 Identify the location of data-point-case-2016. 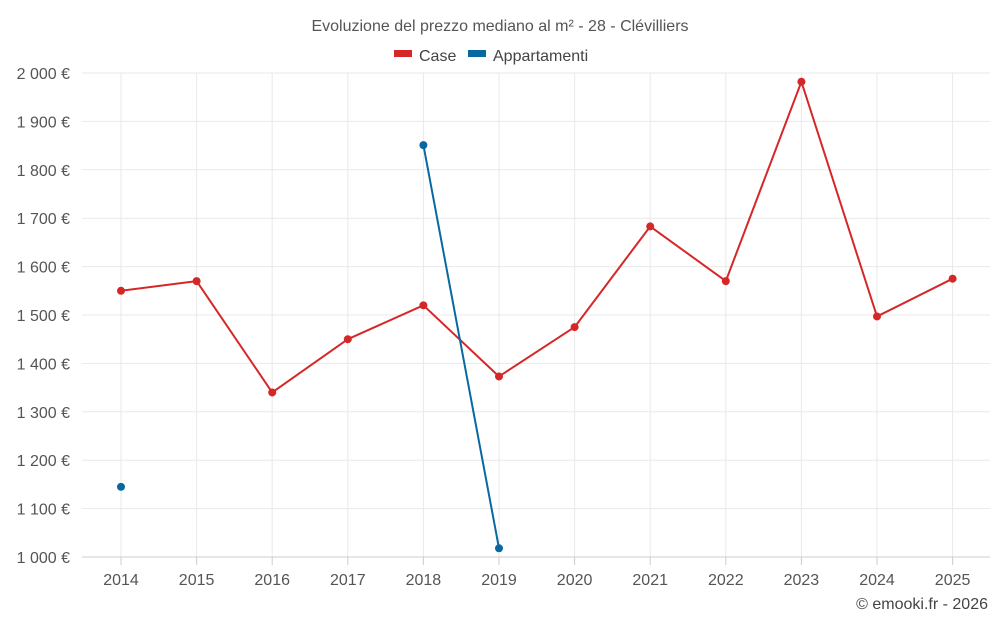
(272, 392).